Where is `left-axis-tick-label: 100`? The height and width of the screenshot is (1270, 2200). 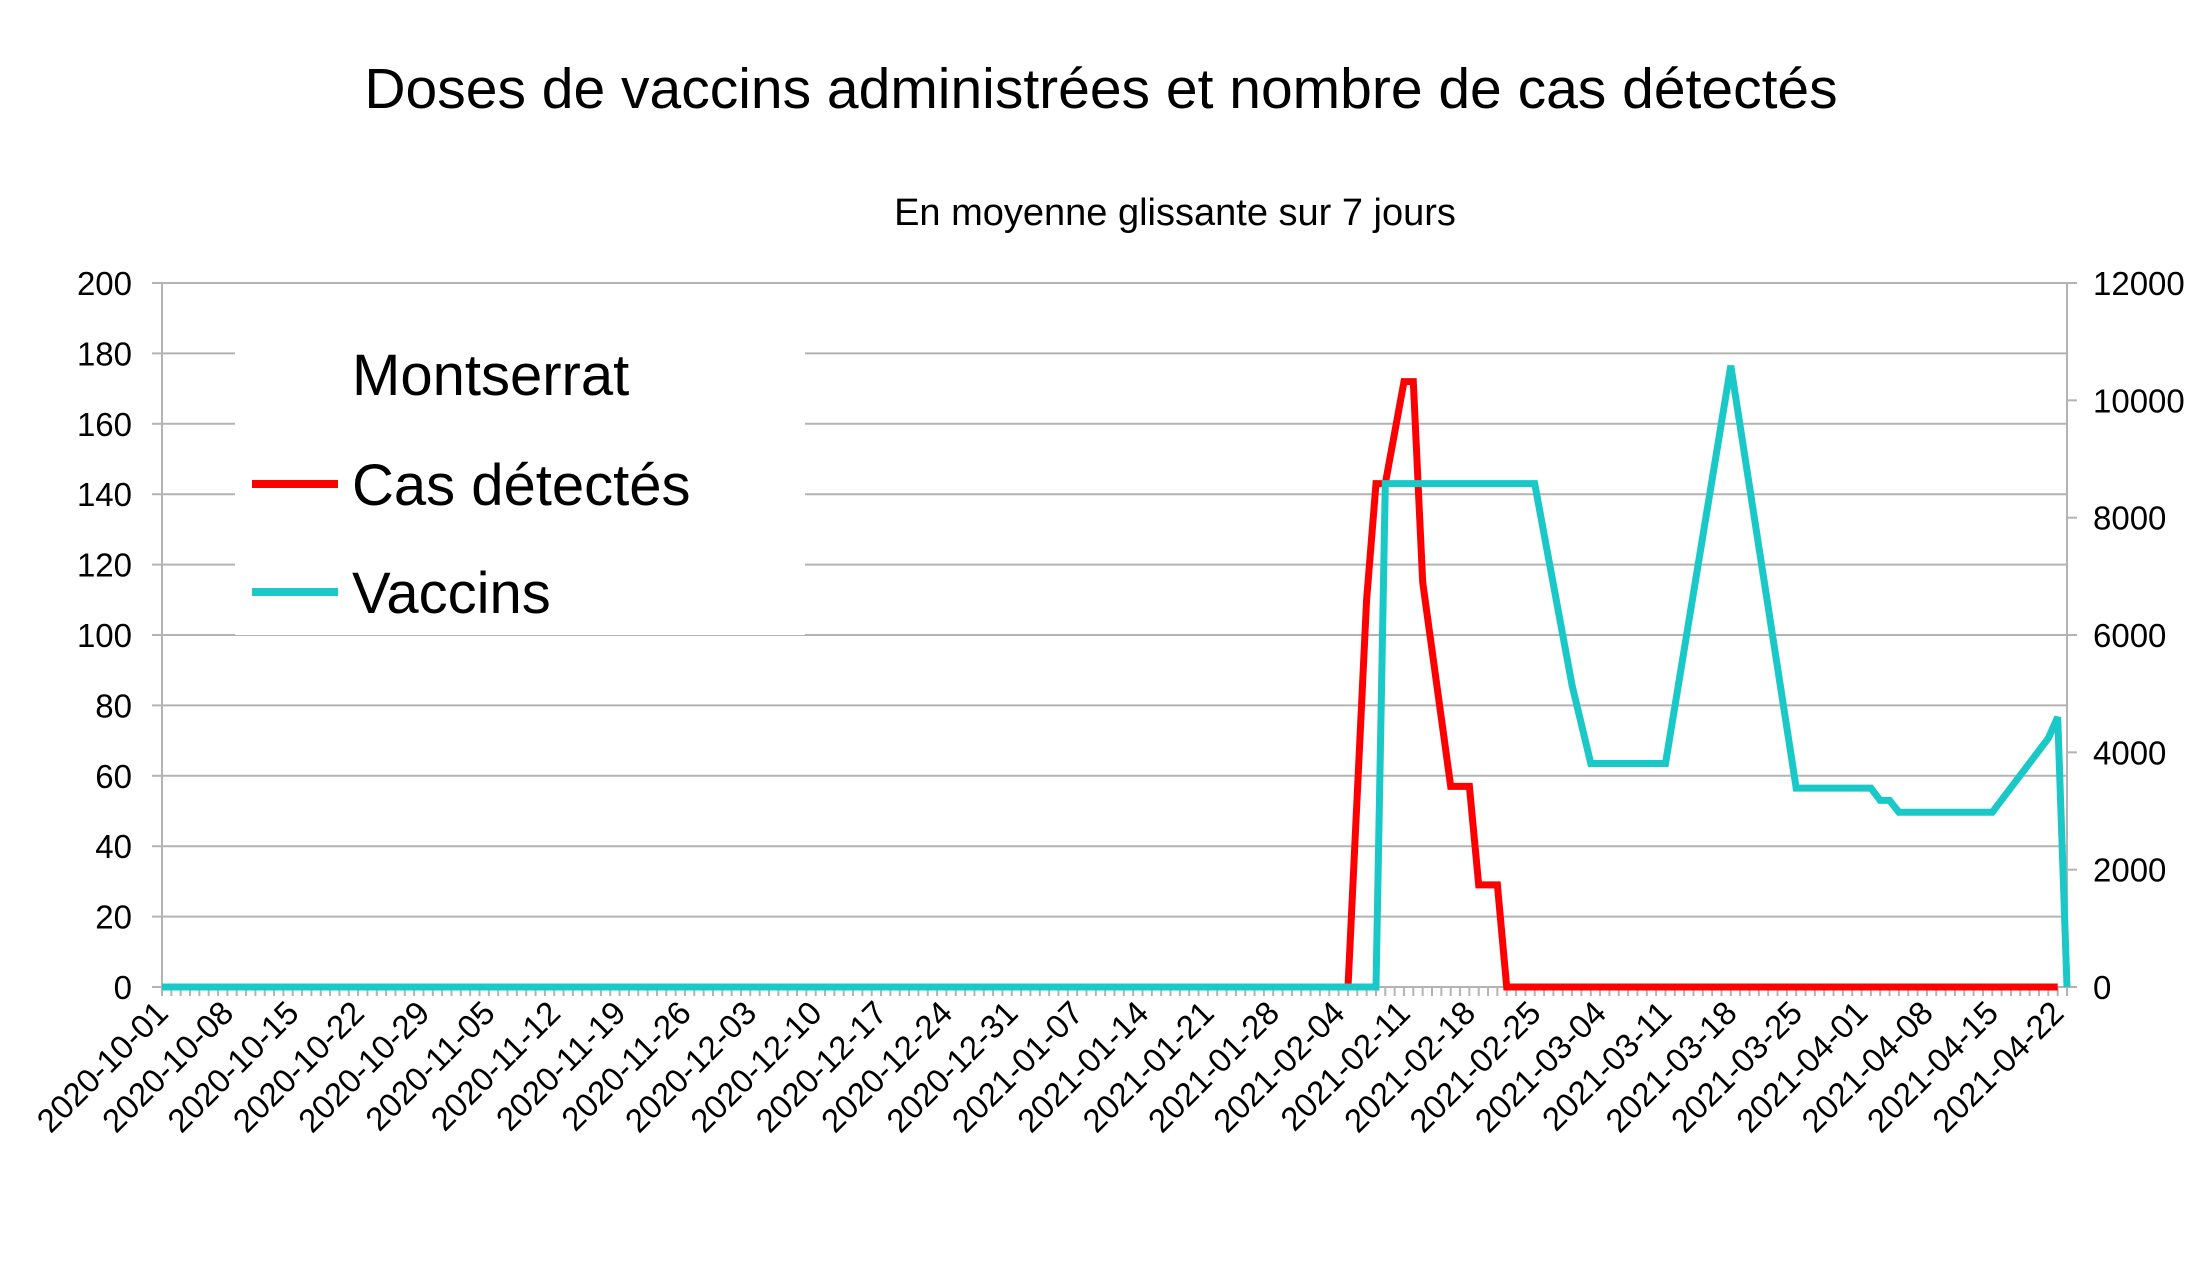 left-axis-tick-label: 100 is located at coordinates (104, 635).